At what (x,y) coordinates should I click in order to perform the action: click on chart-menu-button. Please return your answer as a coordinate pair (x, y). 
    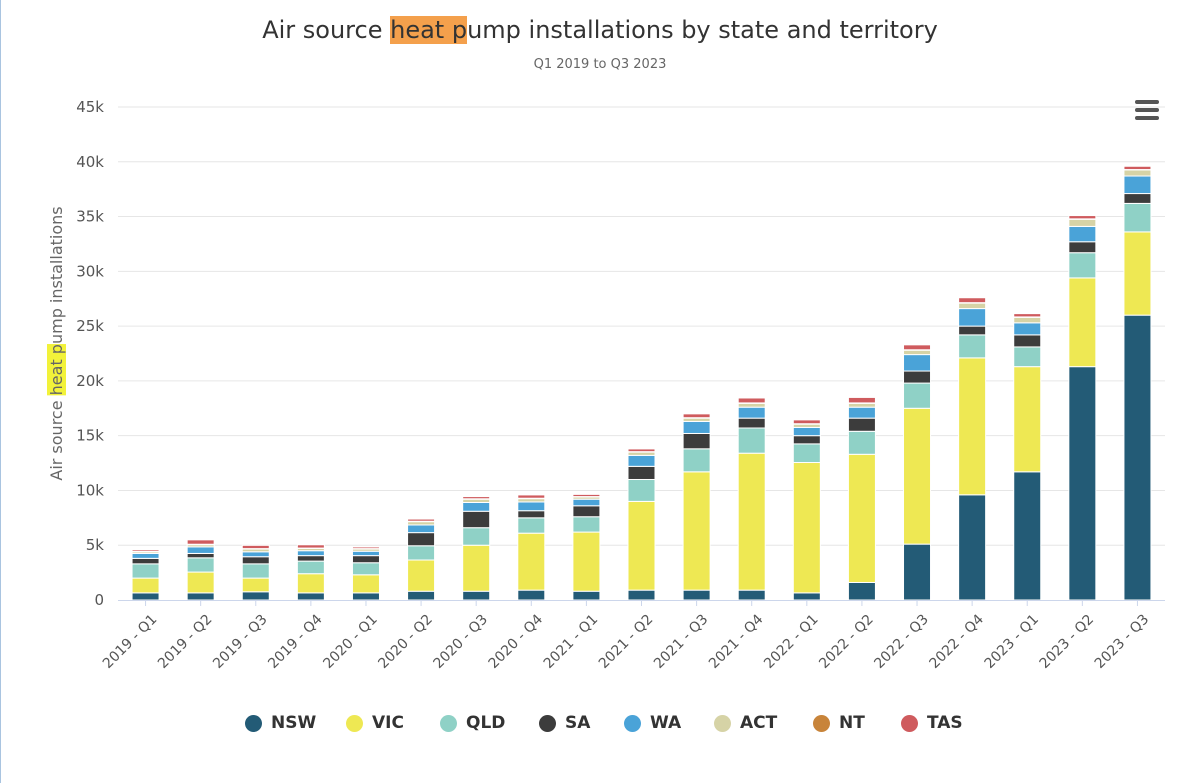
    Looking at the image, I should click on (1147, 110).